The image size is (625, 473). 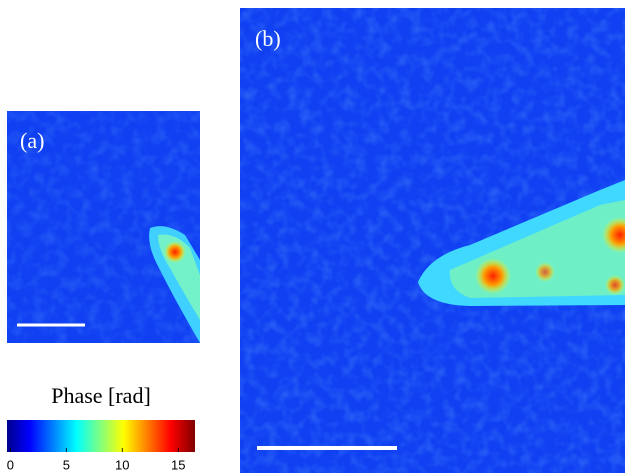 I want to click on tick-label: 15, so click(x=178, y=464).